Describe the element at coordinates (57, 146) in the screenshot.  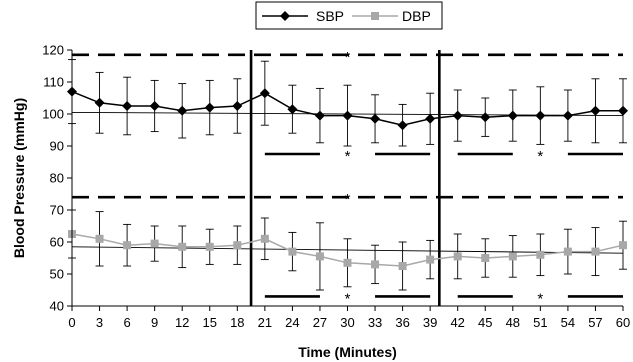
I see `y-tick-label: 90` at that location.